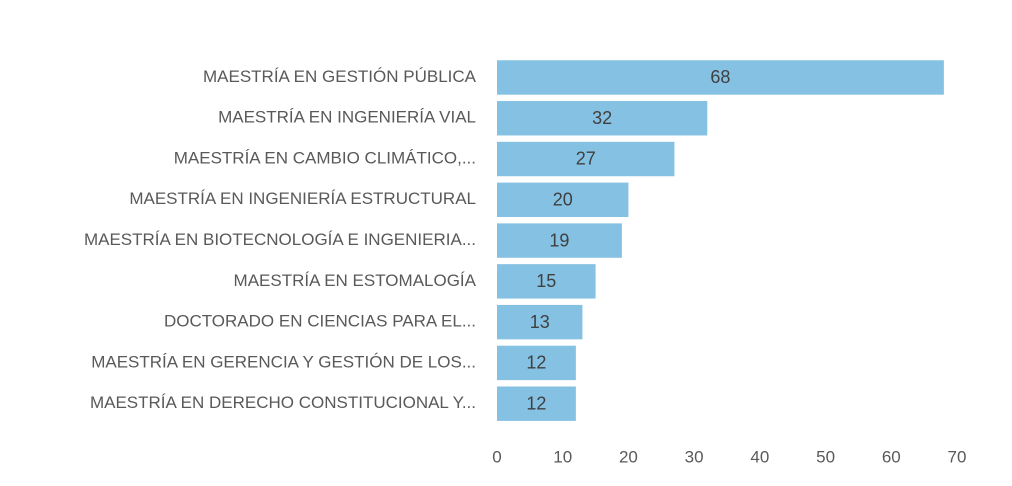 The width and height of the screenshot is (1012, 486). Describe the element at coordinates (825, 456) in the screenshot. I see `x-tick-label: 50` at that location.